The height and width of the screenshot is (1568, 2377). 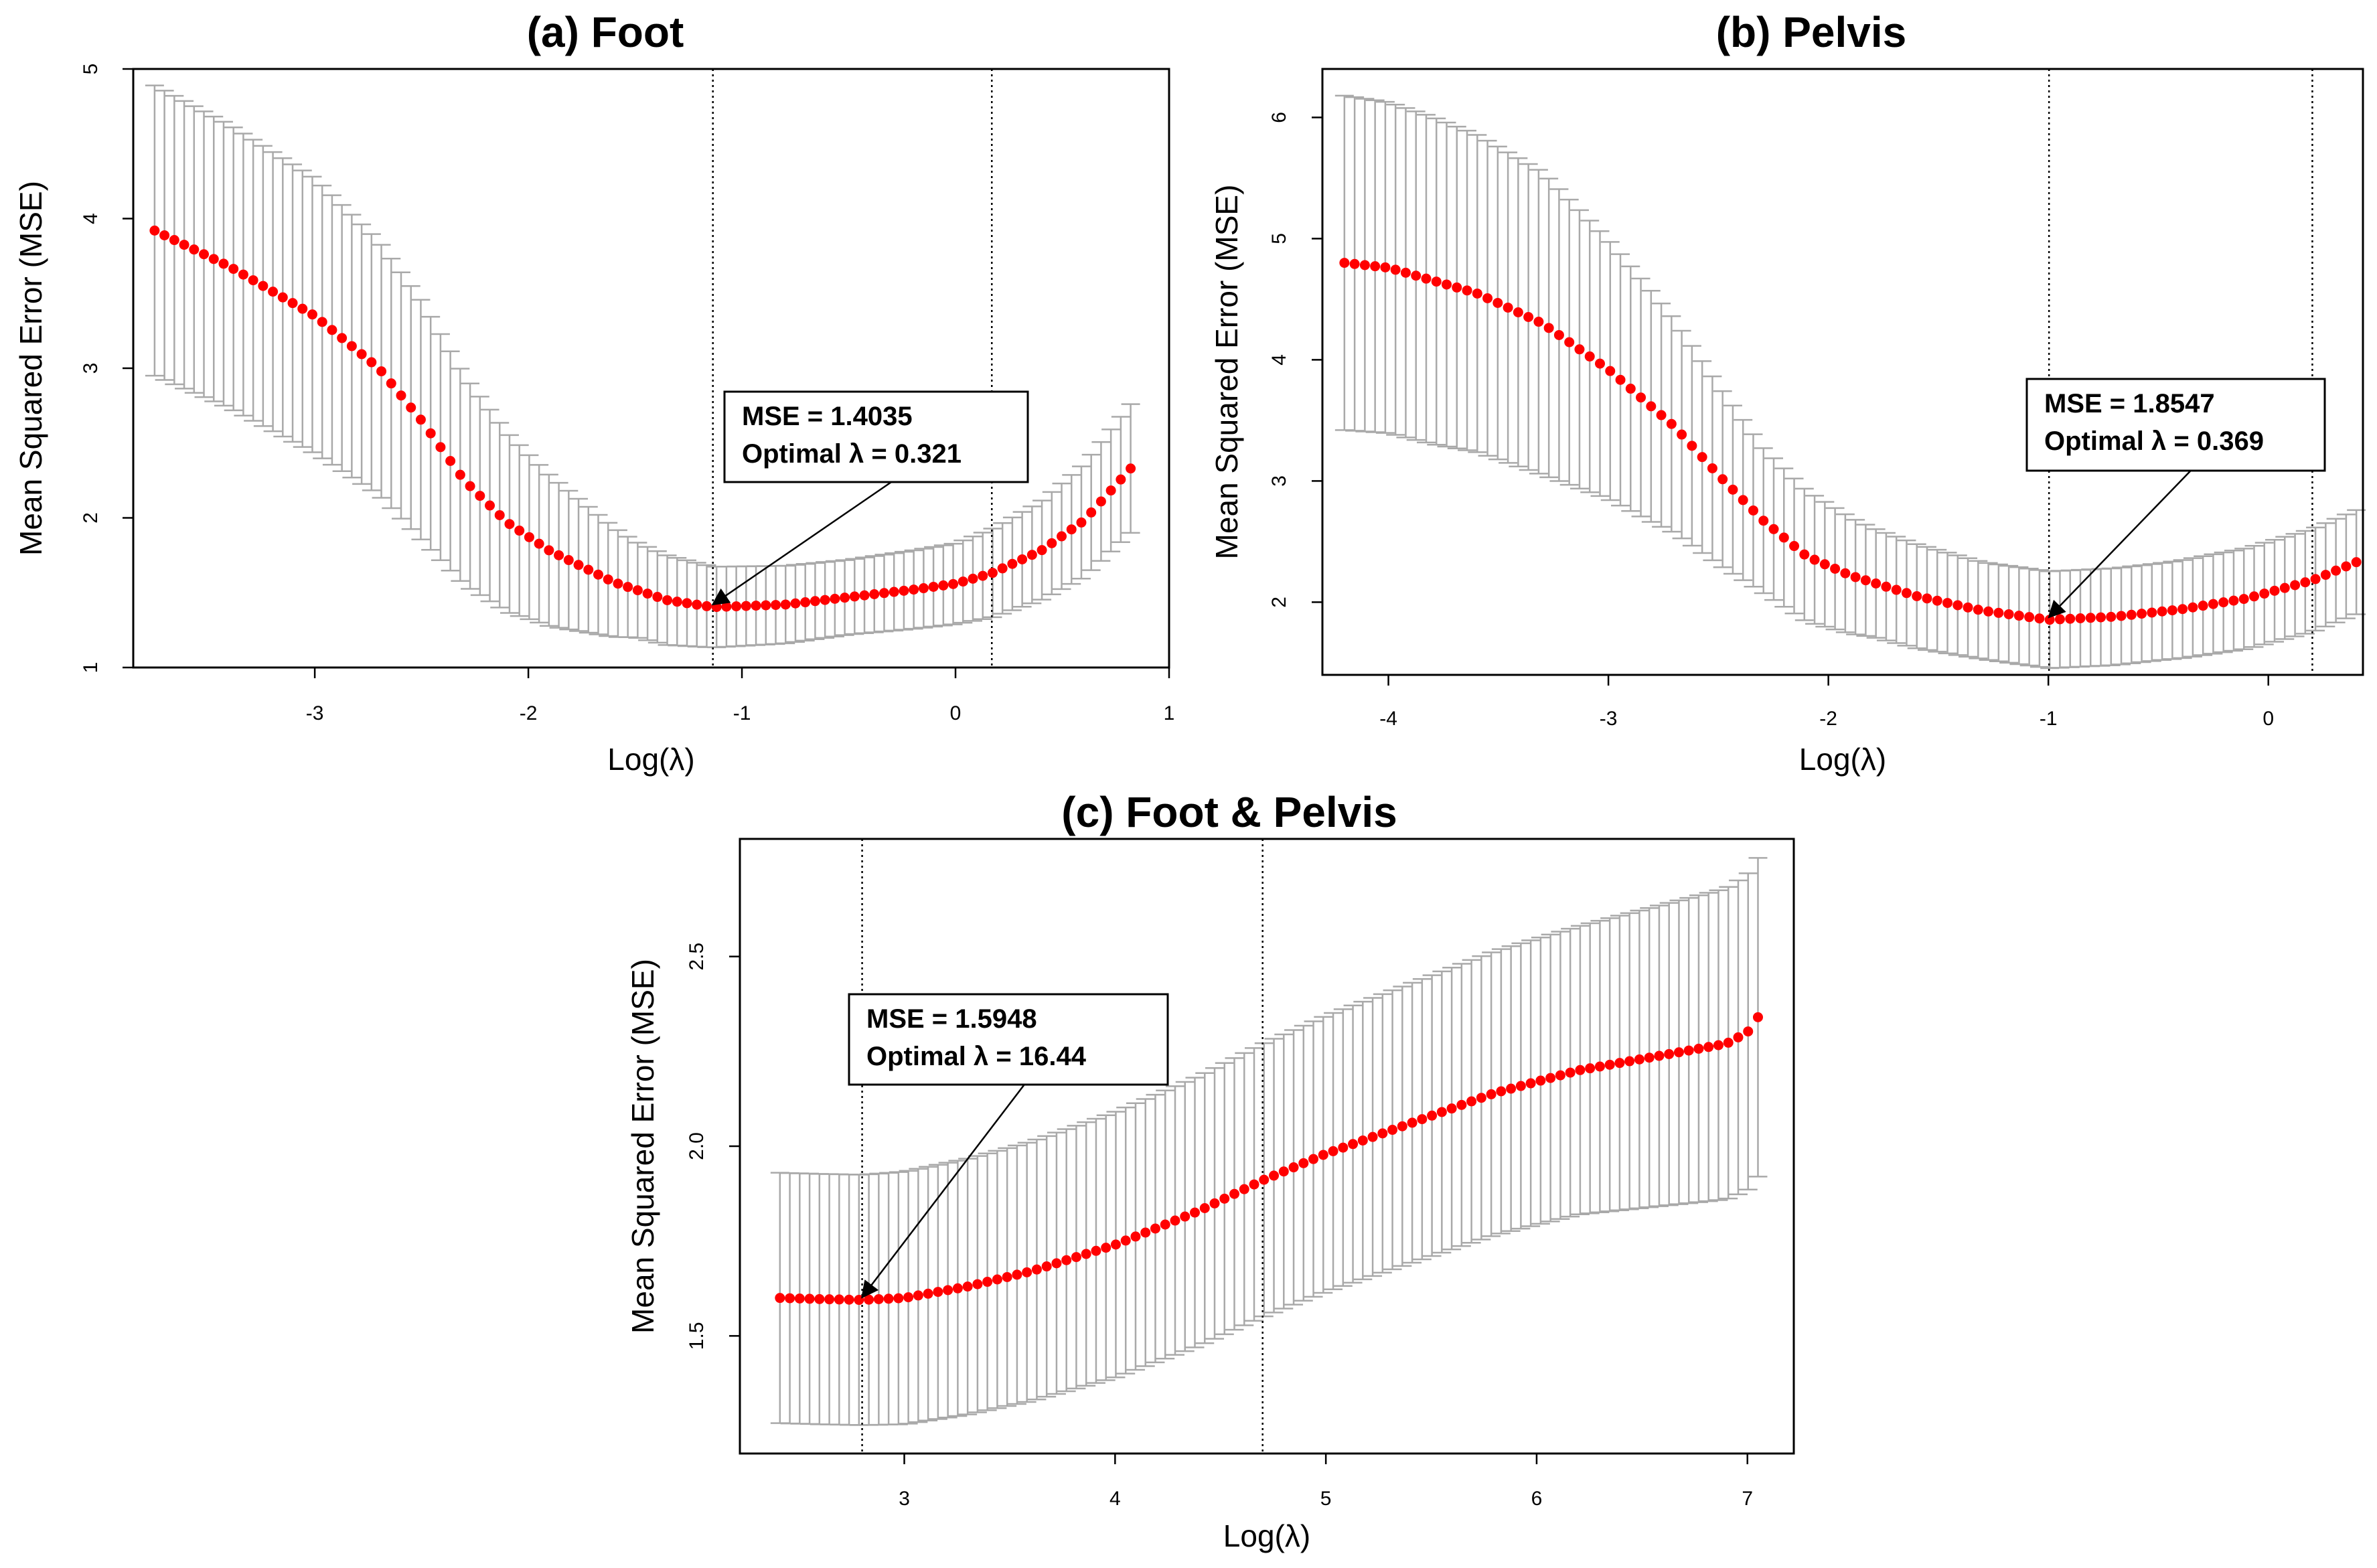 What do you see at coordinates (529, 713) in the screenshot?
I see `x-tick-label: -2` at bounding box center [529, 713].